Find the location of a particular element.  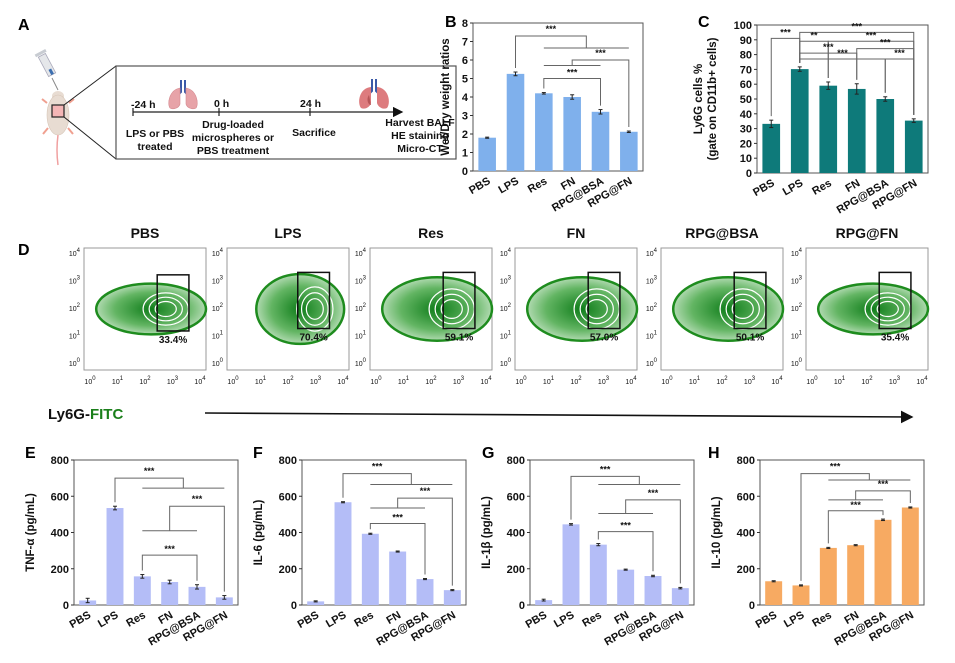

flow-xaxis-label-fitc: FITC is located at coordinates (106, 414).